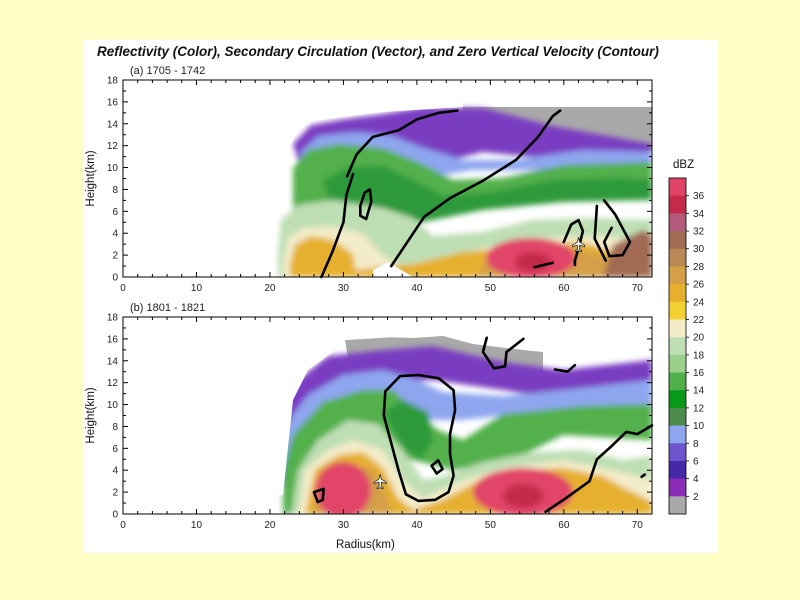 This screenshot has width=800, height=600. I want to click on colorbar-label: 14, so click(699, 391).